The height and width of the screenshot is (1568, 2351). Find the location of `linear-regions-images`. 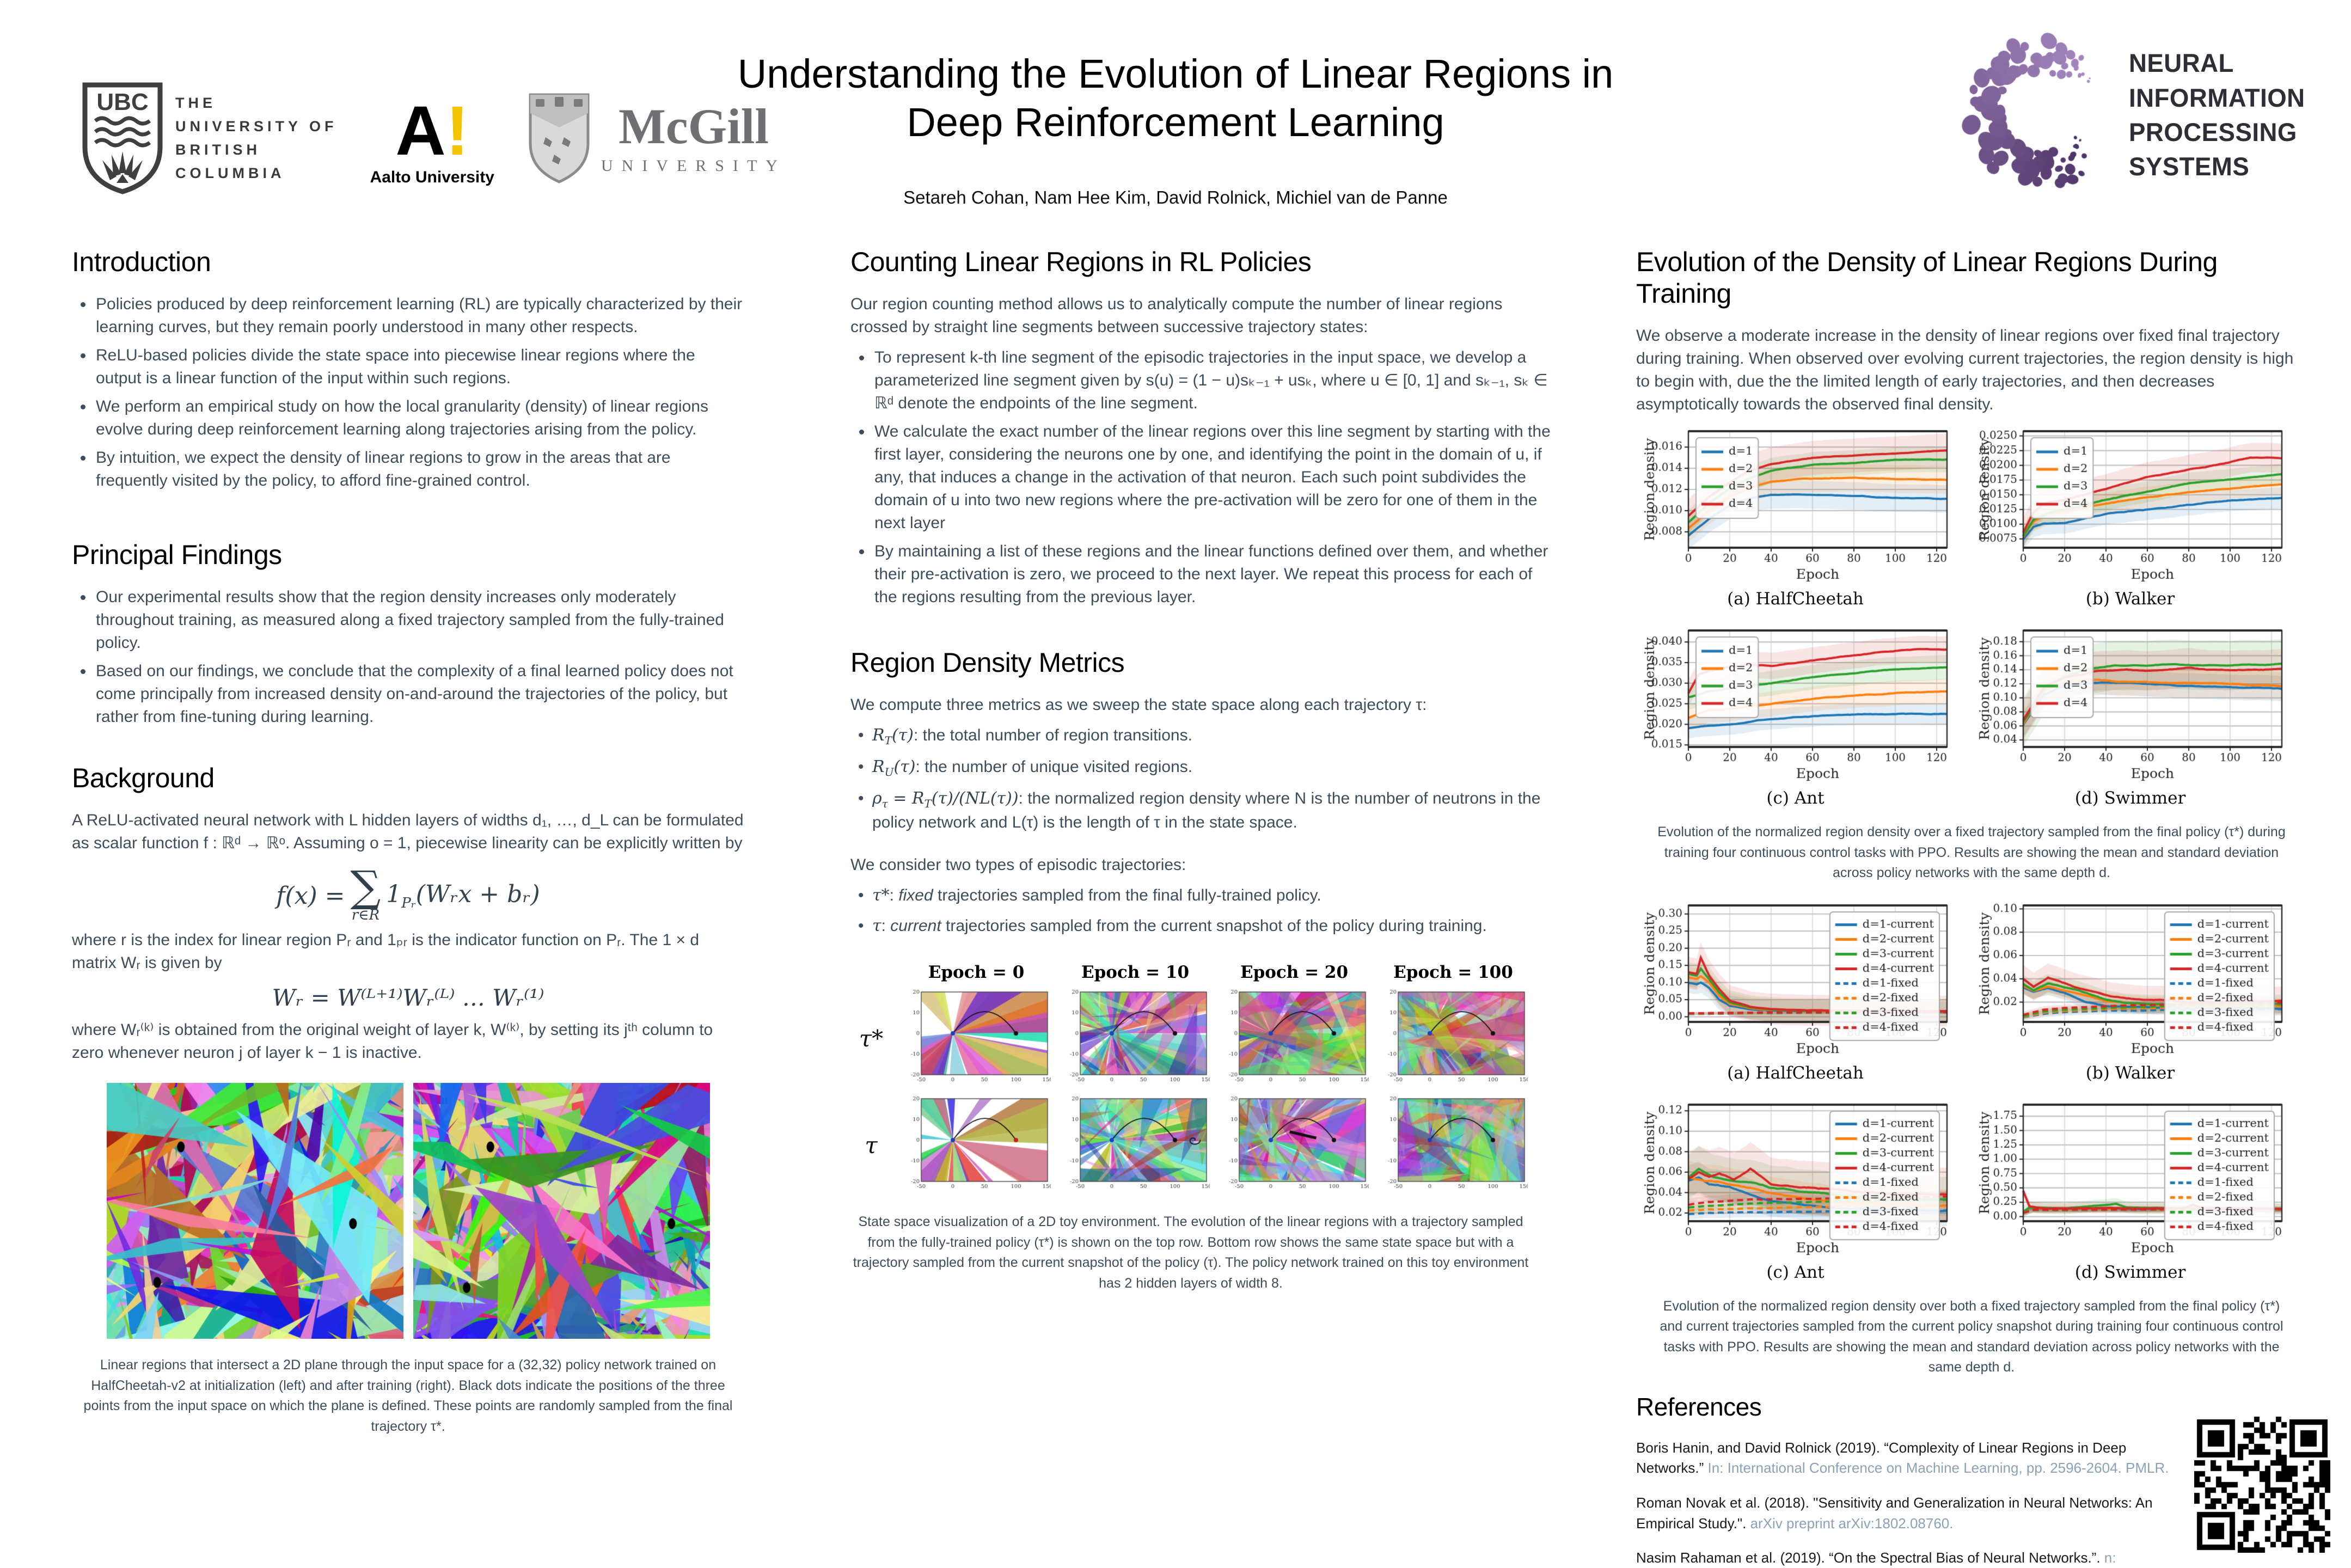

linear-regions-images is located at coordinates (408, 1211).